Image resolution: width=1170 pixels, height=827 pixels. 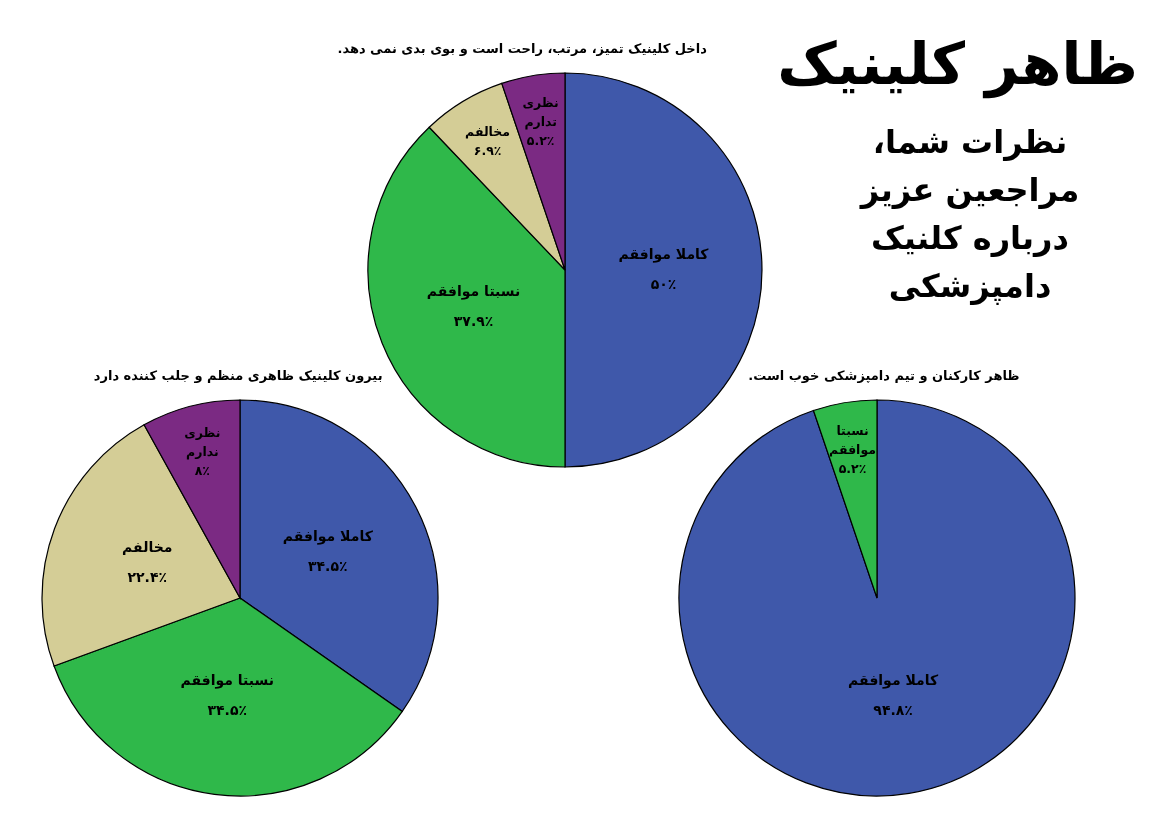 I want to click on data-label: ۶.۹٪, so click(x=487, y=150).